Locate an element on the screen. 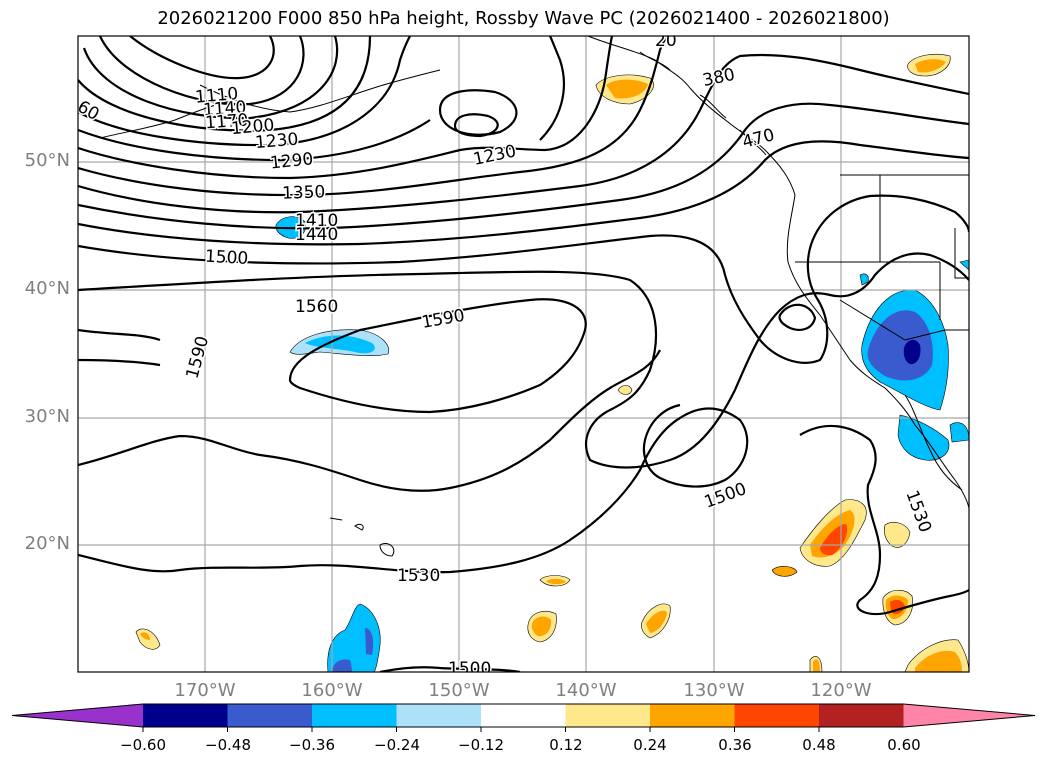 The image size is (1047, 765). colorbar-tick: 0.60 is located at coordinates (904, 745).